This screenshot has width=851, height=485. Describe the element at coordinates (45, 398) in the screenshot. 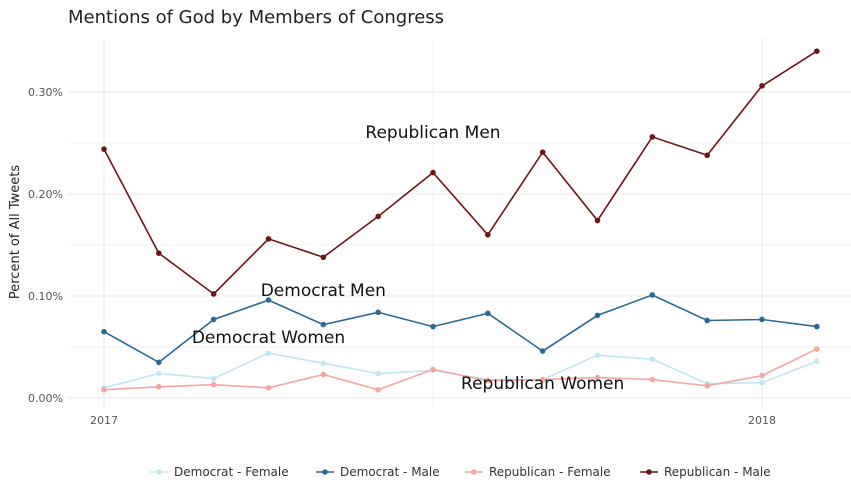

I see `y-tick-label: 0.00%` at that location.